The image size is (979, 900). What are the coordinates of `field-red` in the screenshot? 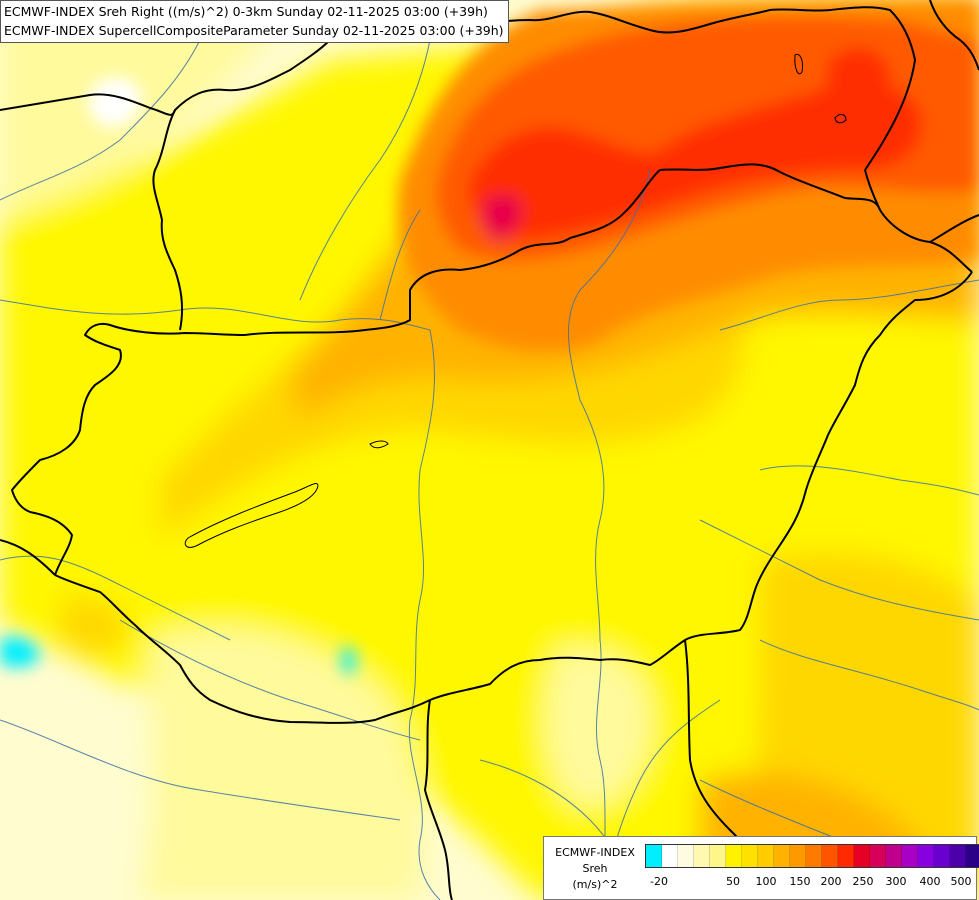 It's located at (695, 159).